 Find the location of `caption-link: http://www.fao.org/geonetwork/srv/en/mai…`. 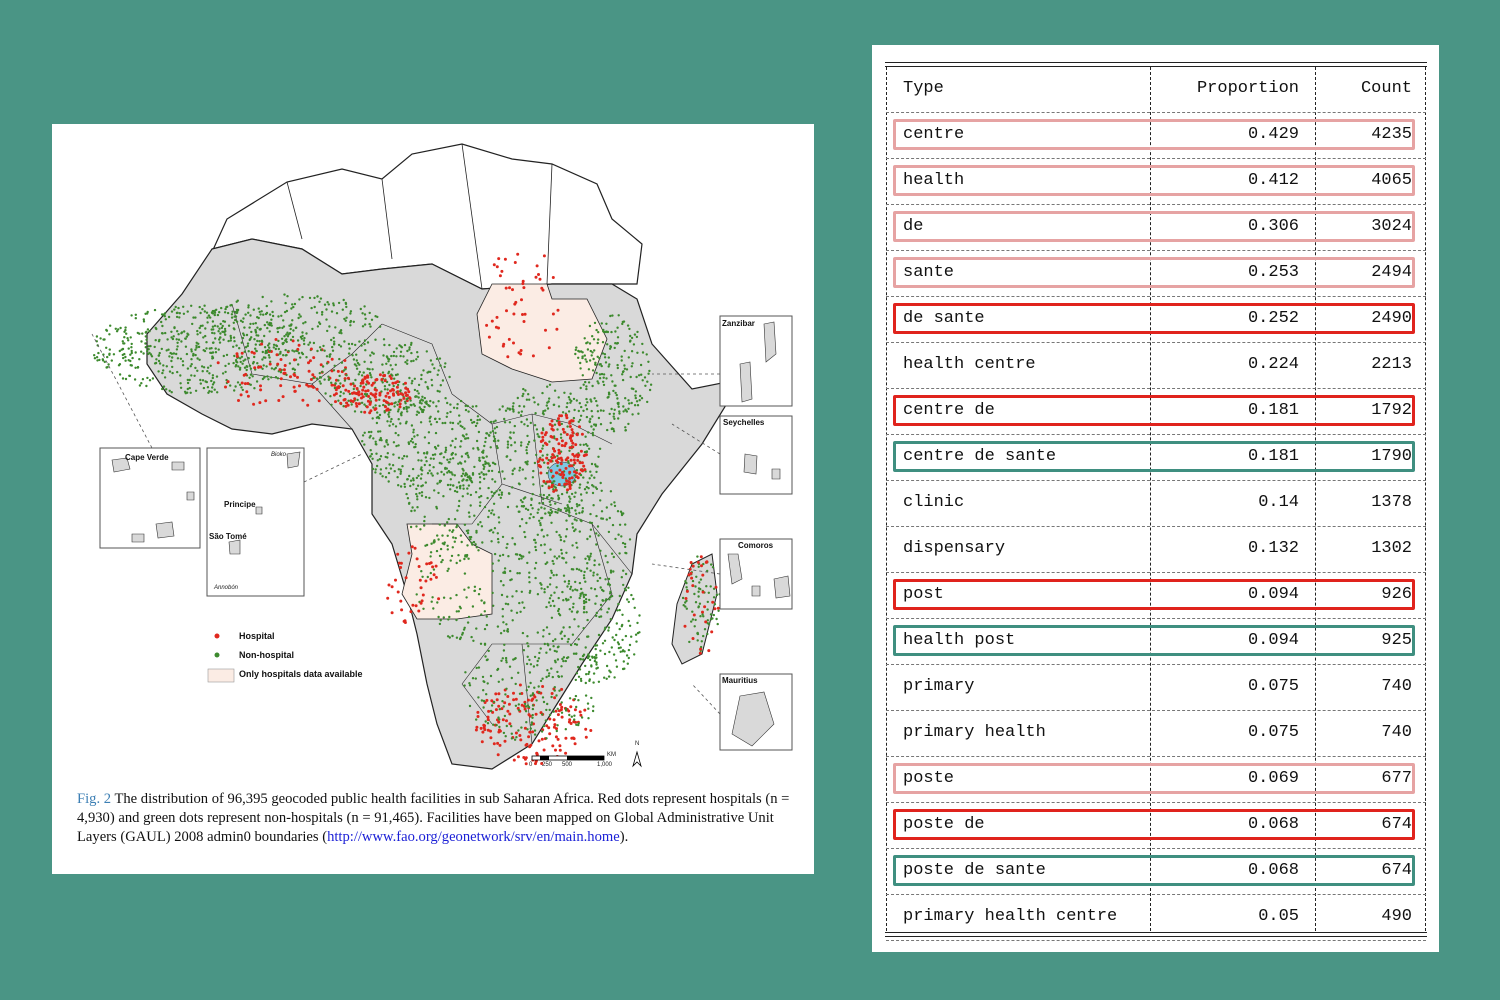

caption-link: http://www.fao.org/geonetwork/srv/en/mai… is located at coordinates (473, 837).